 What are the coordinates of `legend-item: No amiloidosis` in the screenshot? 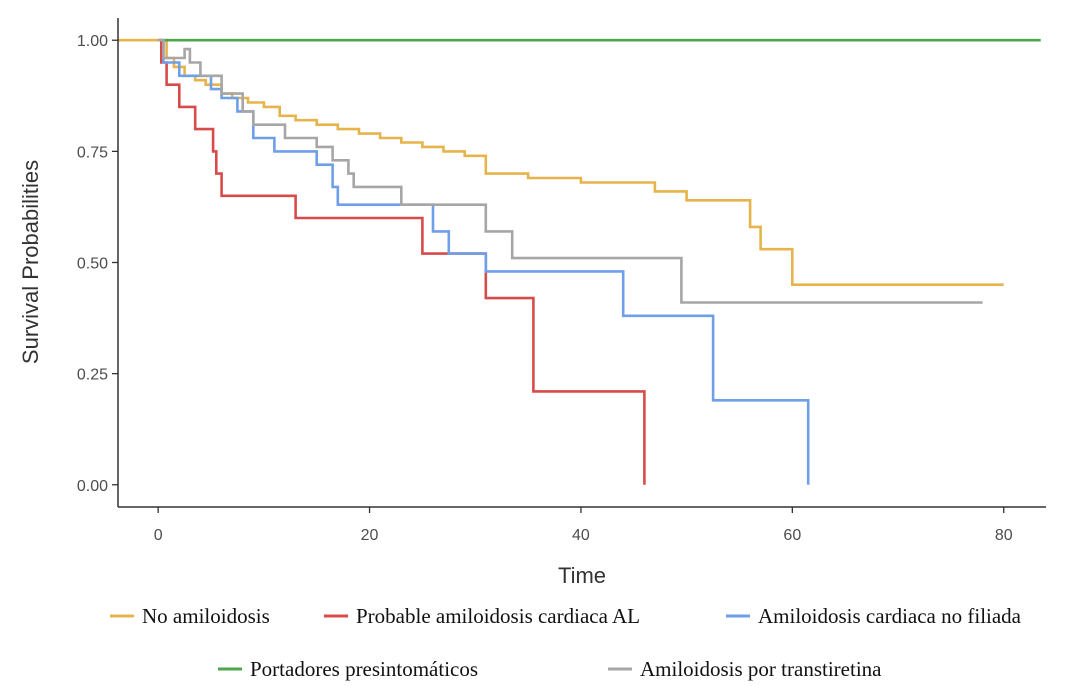 It's located at (190, 616).